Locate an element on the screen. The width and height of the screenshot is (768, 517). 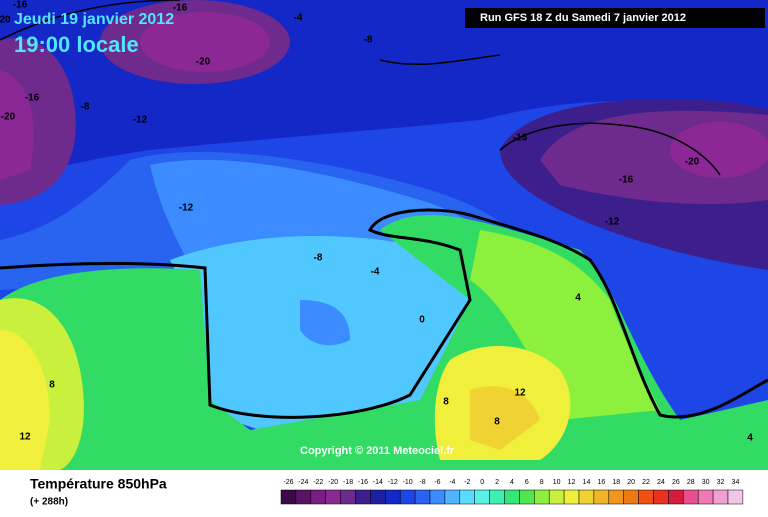
legend-label: -2 is located at coordinates (467, 482).